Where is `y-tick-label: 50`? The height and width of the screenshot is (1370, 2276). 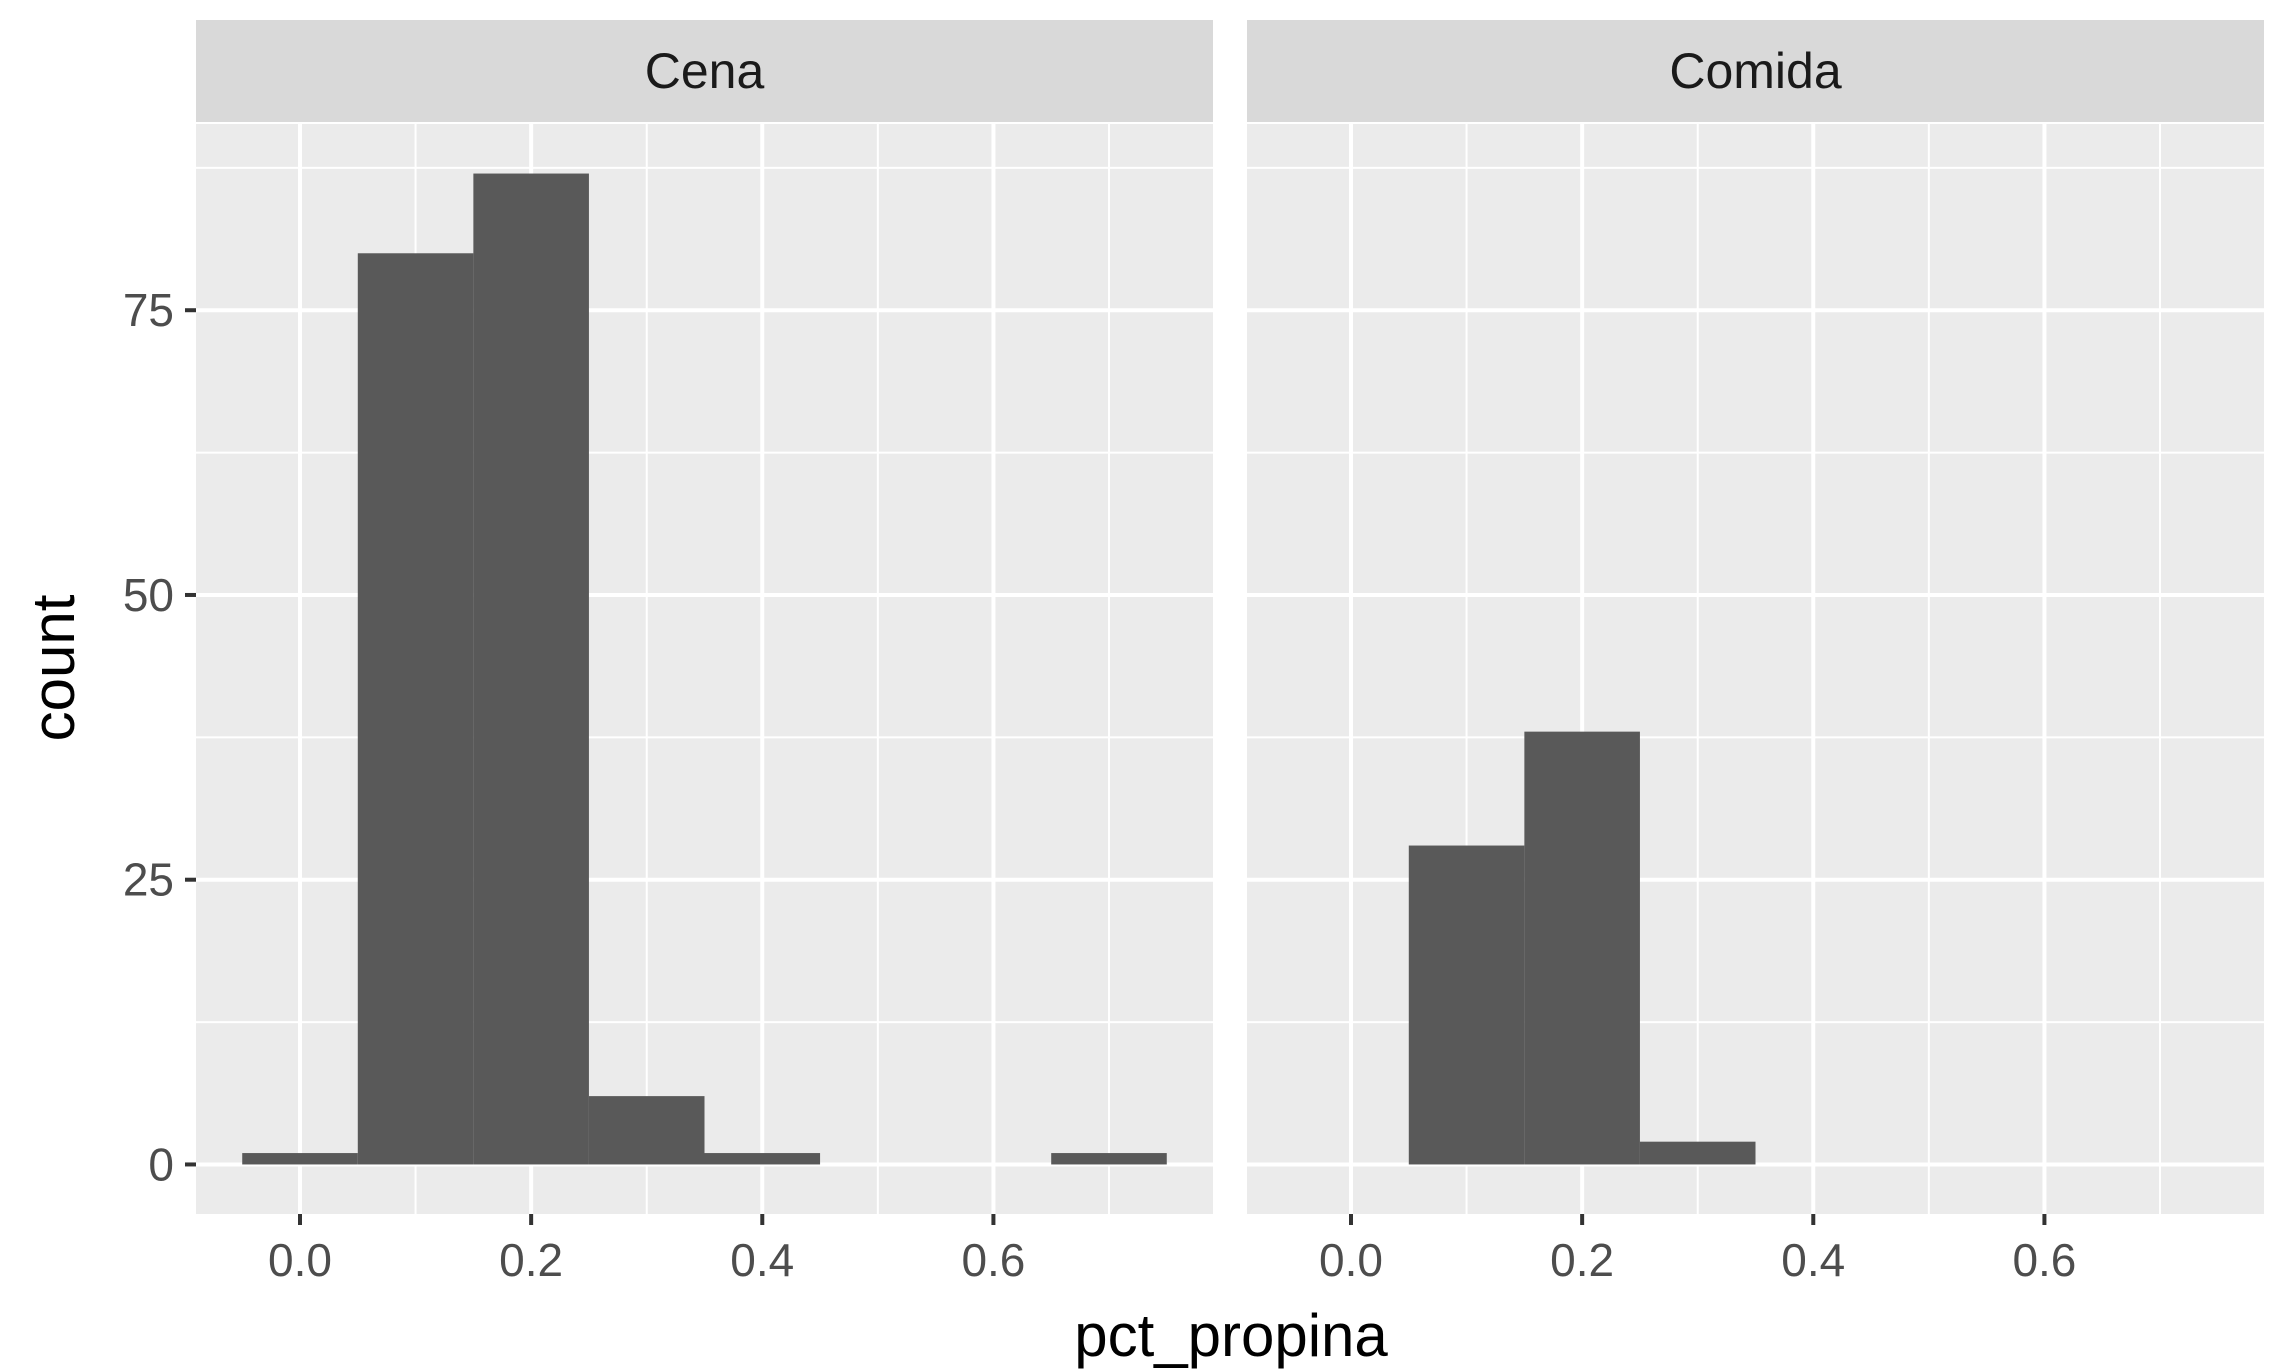
y-tick-label: 50 is located at coordinates (148, 595).